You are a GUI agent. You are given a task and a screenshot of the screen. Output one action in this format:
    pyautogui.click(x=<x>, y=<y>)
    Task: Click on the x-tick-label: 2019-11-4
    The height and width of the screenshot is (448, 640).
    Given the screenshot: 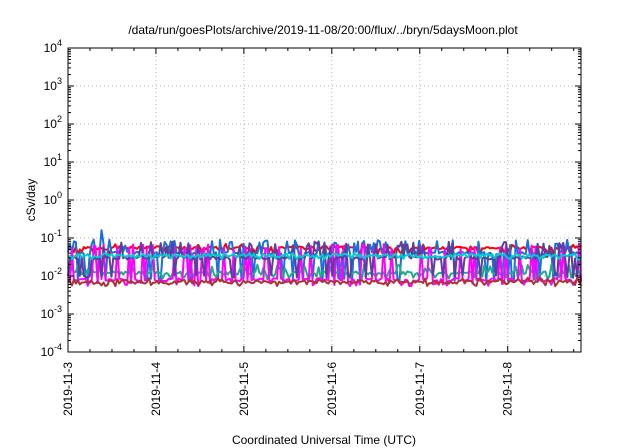 What is the action you would take?
    pyautogui.click(x=156, y=389)
    